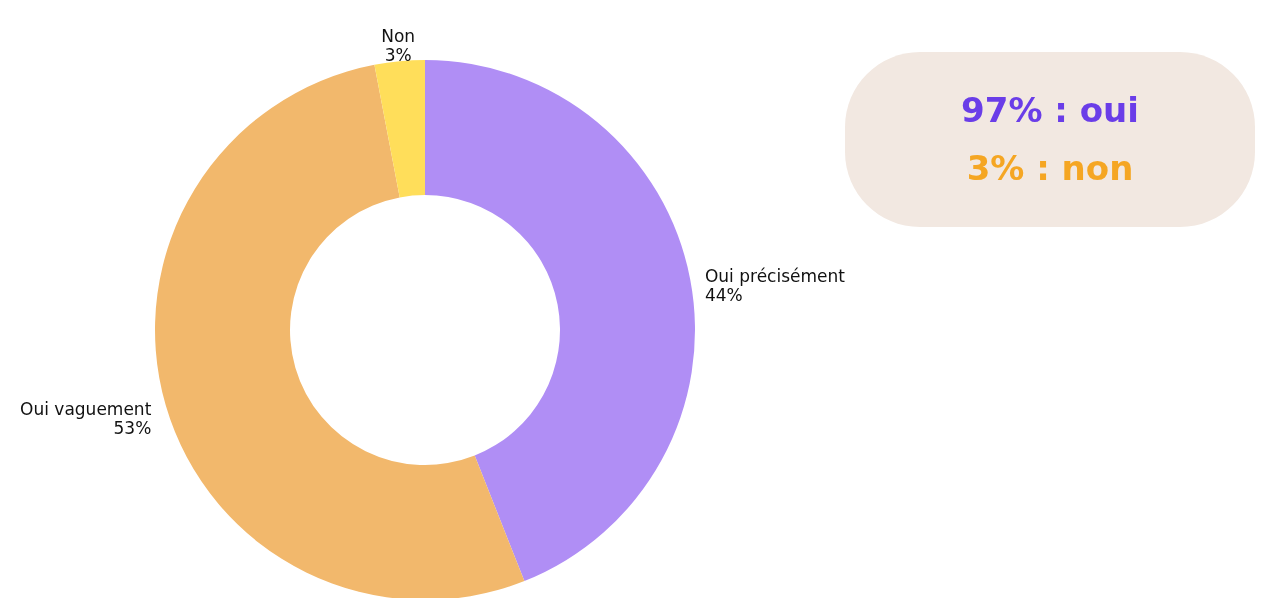 Image resolution: width=1279 pixels, height=598 pixels. Describe the element at coordinates (1050, 110) in the screenshot. I see `text: 97% : oui` at that location.